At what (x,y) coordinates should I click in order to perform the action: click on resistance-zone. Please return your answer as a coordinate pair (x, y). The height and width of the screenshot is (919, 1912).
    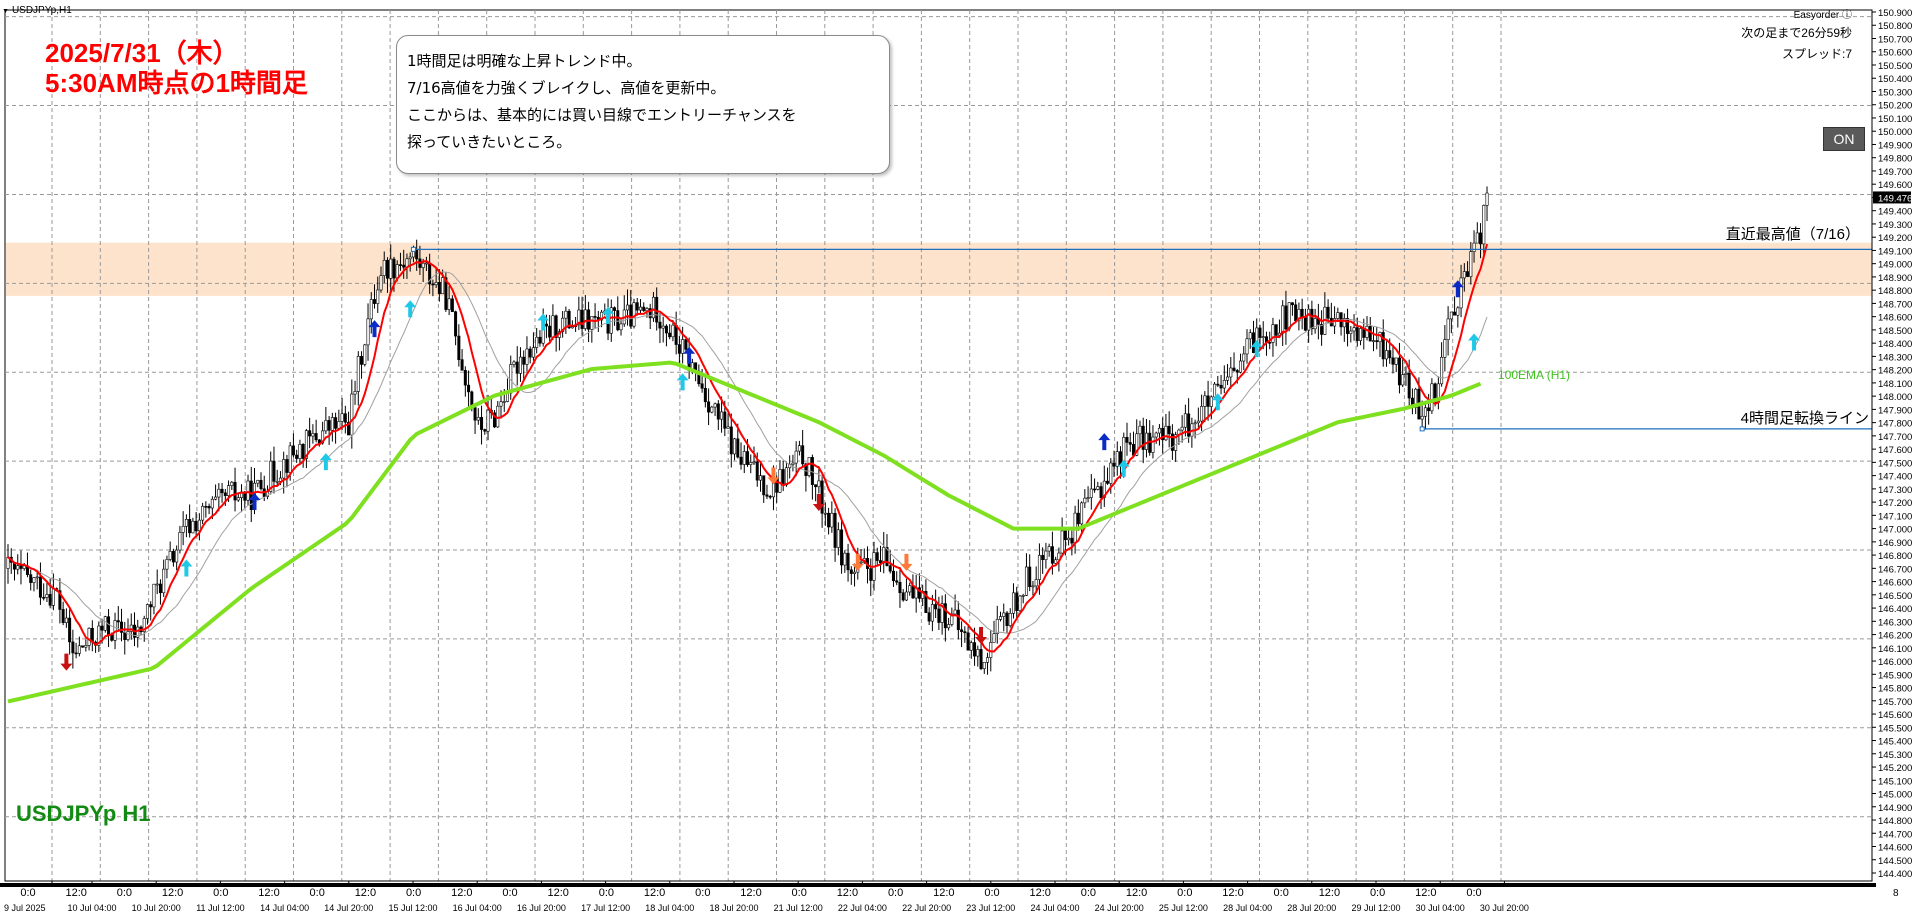
    Looking at the image, I should click on (939, 269).